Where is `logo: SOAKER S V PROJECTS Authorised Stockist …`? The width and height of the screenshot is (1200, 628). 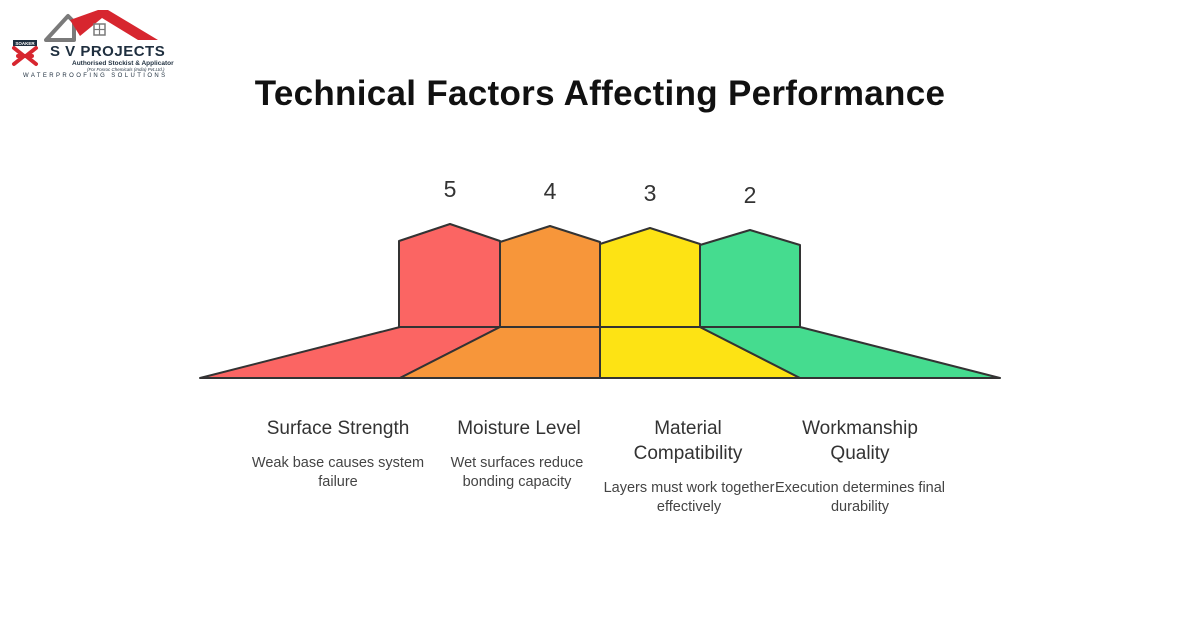 logo: SOAKER S V PROJECTS Authorised Stockist … is located at coordinates (95, 42).